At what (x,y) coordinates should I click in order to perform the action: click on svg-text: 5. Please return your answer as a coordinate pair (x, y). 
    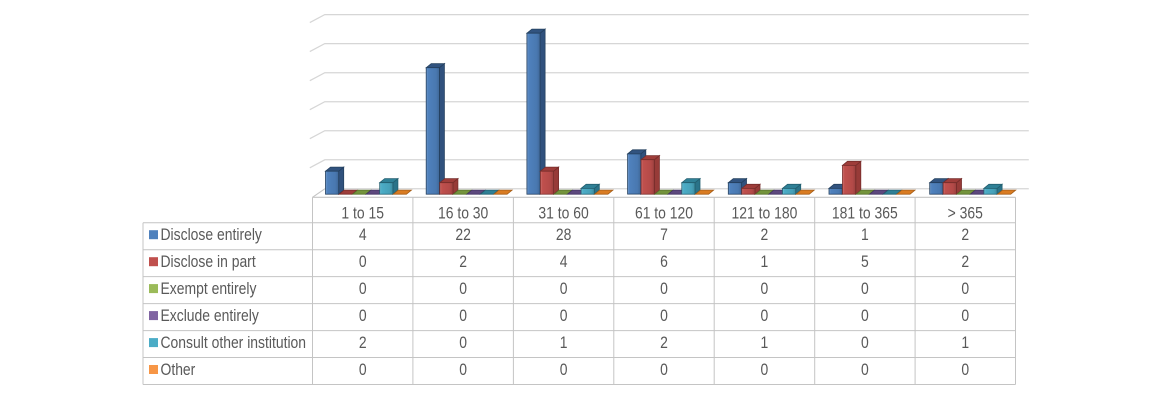
    Looking at the image, I should click on (865, 262).